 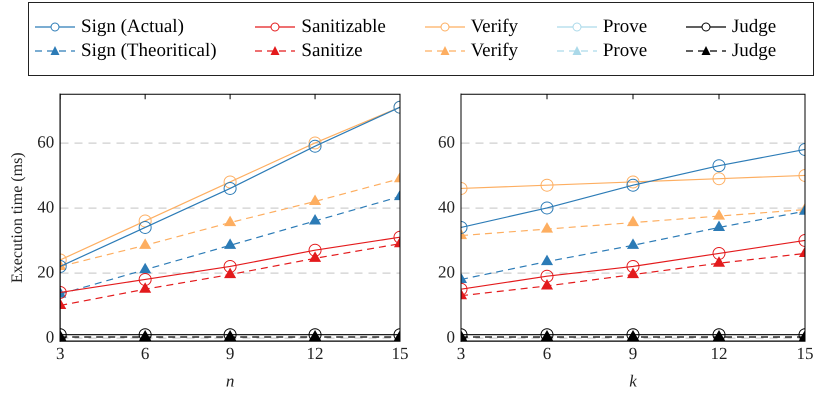 I want to click on legend-label: Sign (Theoritical), so click(x=149, y=51).